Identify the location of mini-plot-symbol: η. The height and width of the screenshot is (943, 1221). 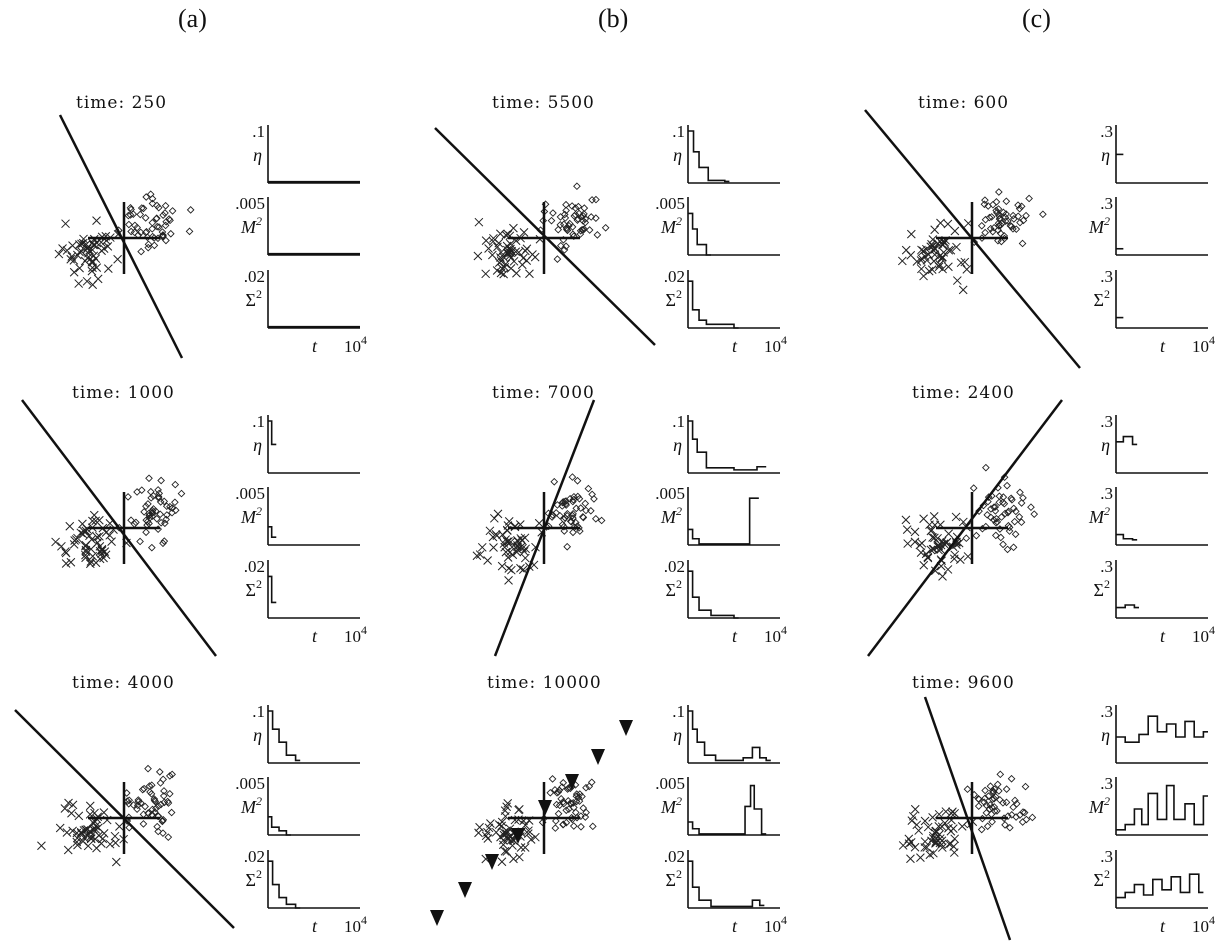
(677, 735).